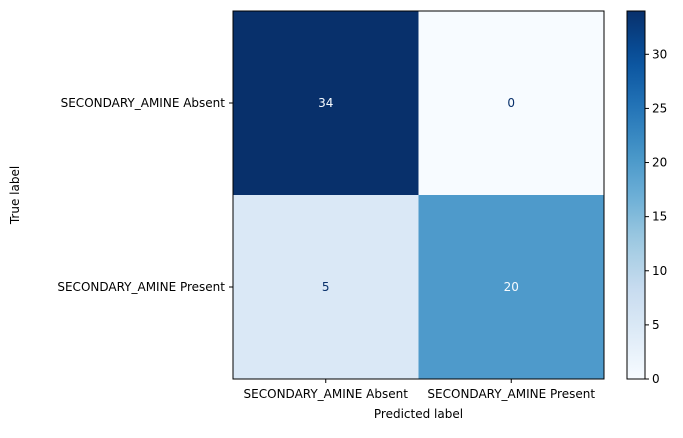 This screenshot has width=683, height=438. Describe the element at coordinates (636, 195) in the screenshot. I see `colorbar` at that location.